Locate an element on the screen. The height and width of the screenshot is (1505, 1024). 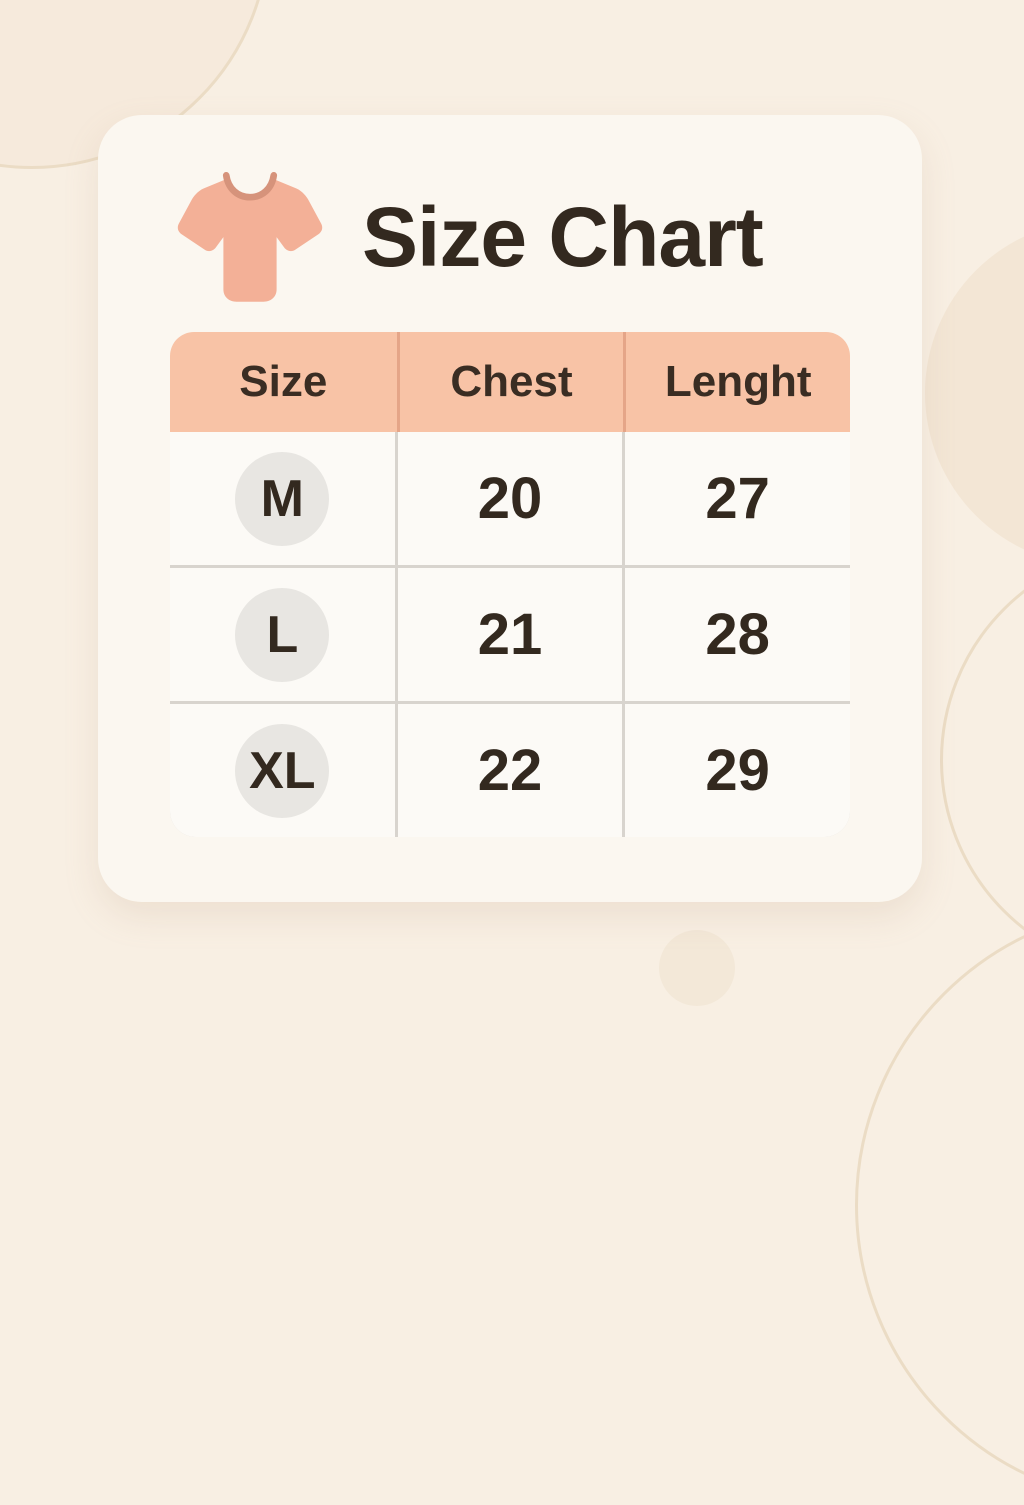
chest-cell: 22 is located at coordinates (510, 770).